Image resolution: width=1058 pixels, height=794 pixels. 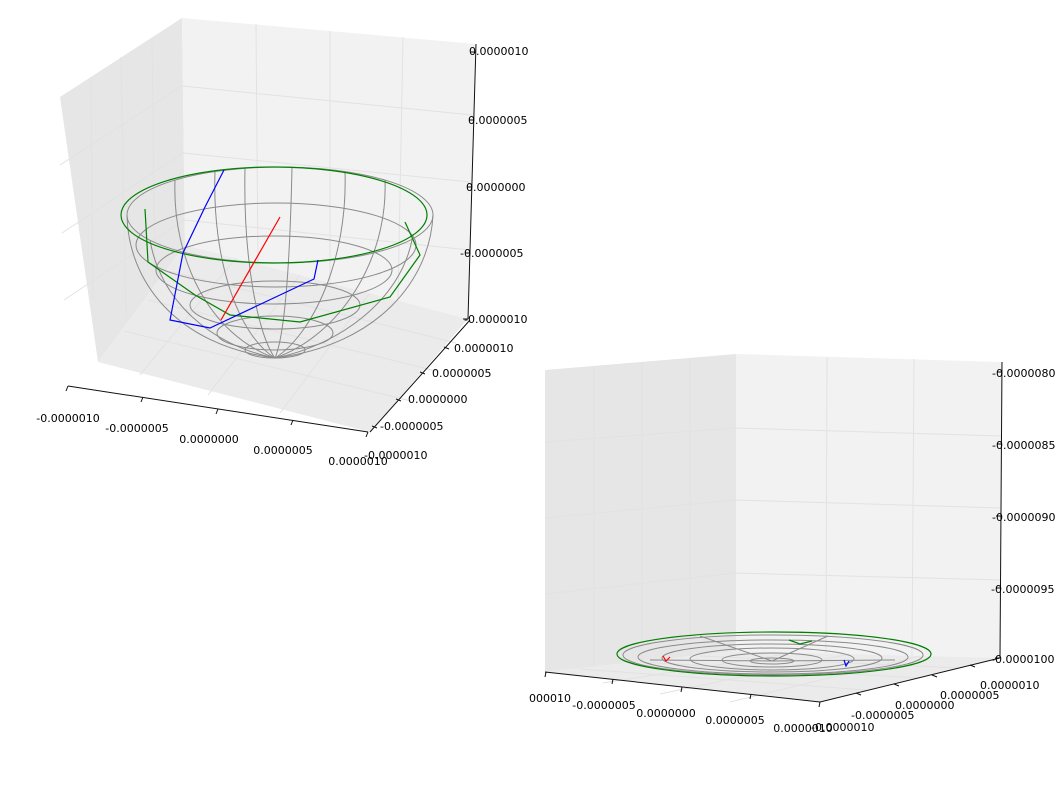 I want to click on right-bowl-wireframe, so click(x=773, y=655).